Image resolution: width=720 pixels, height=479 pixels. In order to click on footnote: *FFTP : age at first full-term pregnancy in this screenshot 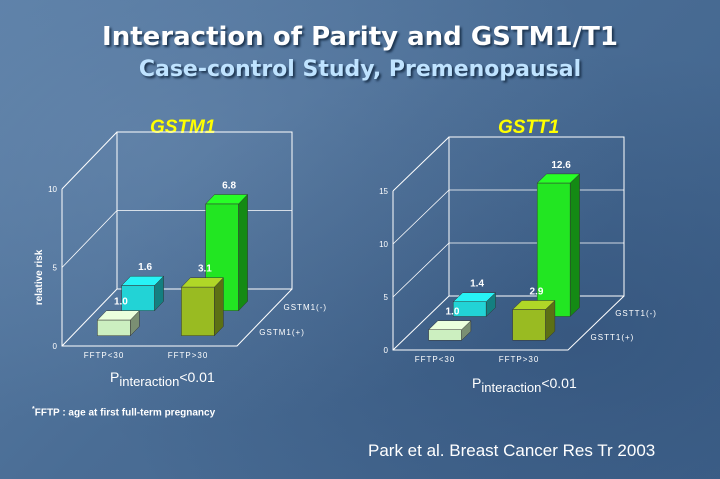, I will do `click(124, 412)`.